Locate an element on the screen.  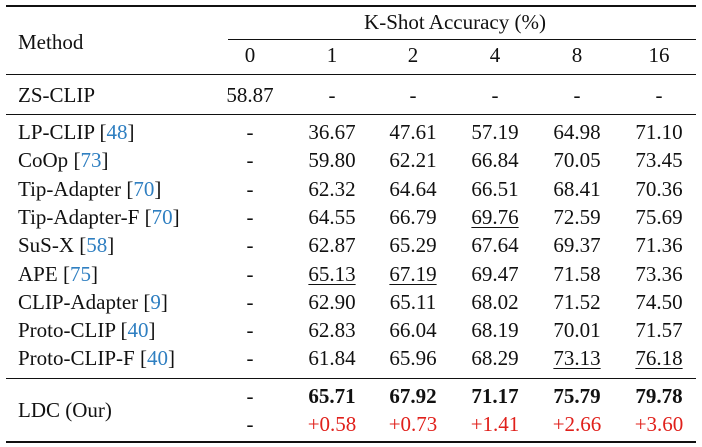
value-cell: 74.50 is located at coordinates (659, 302).